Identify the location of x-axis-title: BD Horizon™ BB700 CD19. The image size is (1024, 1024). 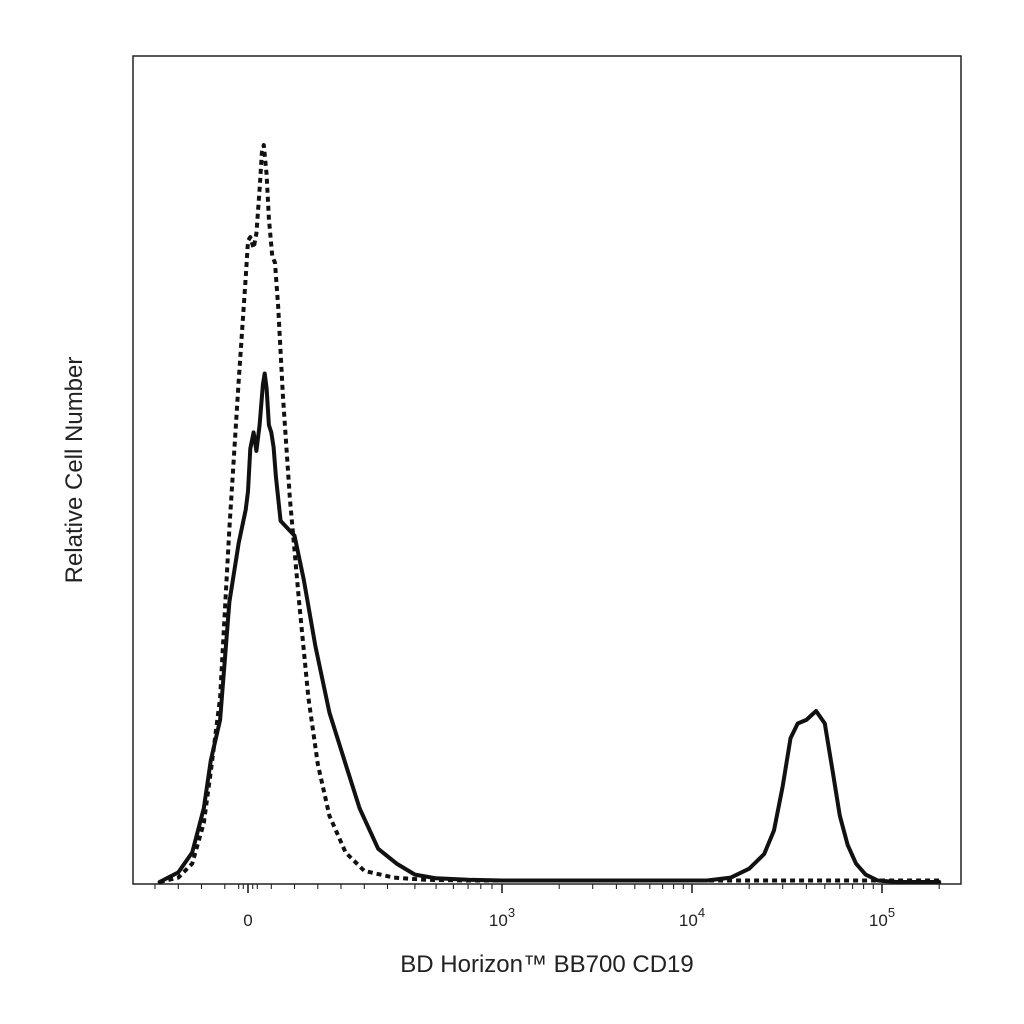
(546, 964).